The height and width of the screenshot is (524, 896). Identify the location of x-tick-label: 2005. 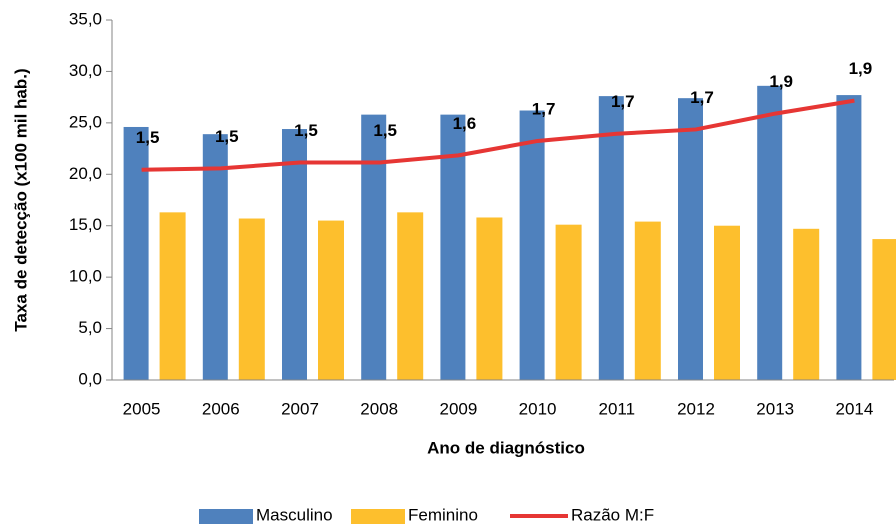
(142, 408).